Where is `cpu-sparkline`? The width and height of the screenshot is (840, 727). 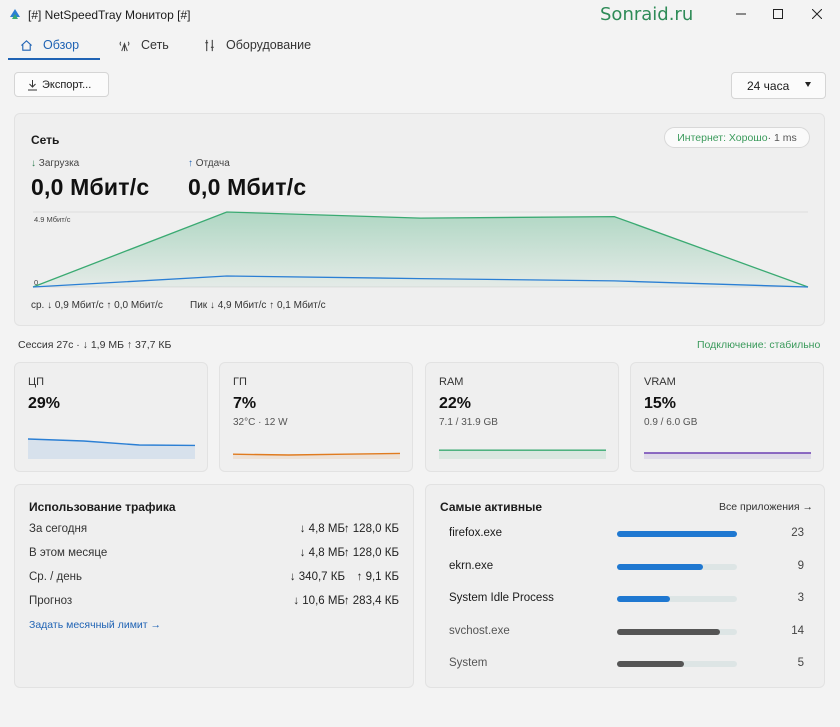
cpu-sparkline is located at coordinates (111, 448).